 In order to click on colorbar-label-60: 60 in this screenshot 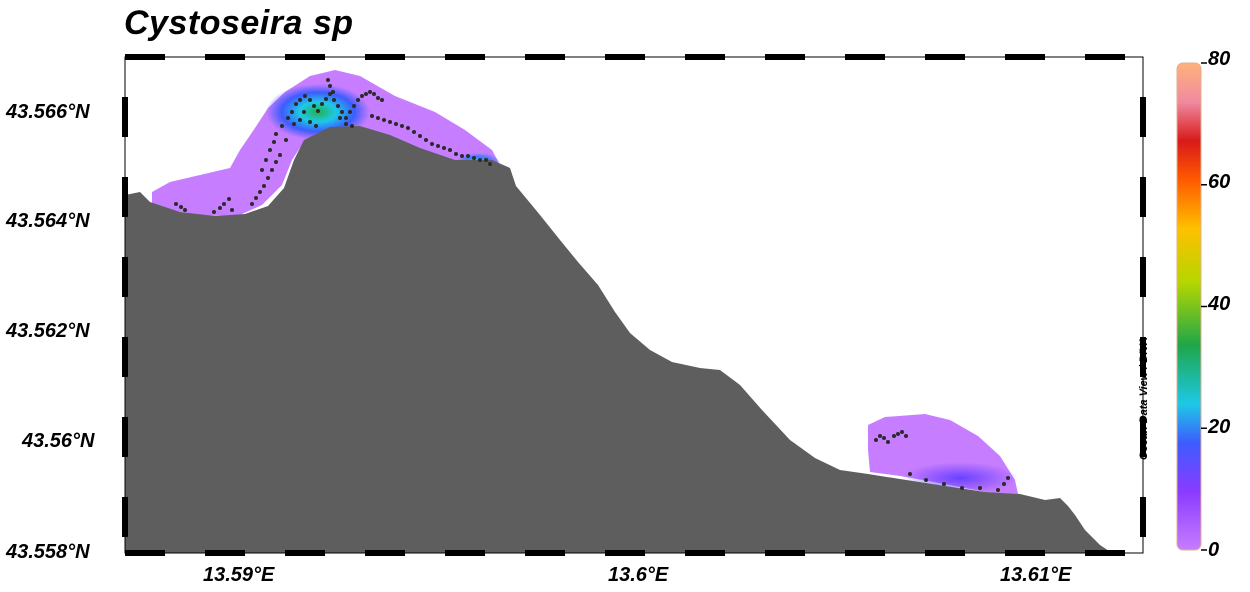, I will do `click(1219, 182)`.